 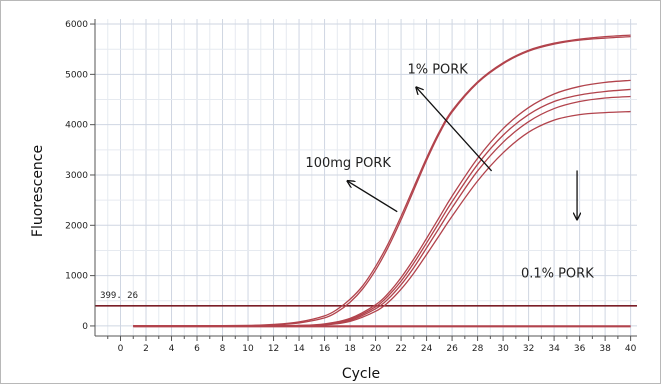 I want to click on annotation-label: 100mg PORK, so click(x=348, y=163).